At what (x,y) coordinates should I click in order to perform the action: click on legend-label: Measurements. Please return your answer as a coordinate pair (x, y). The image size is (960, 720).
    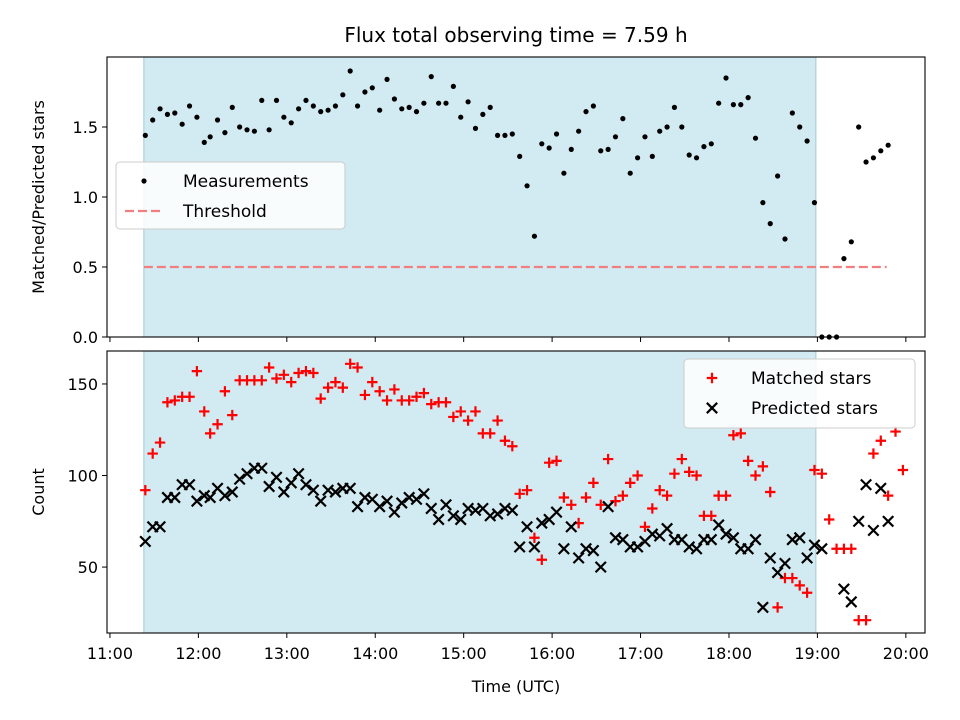
    Looking at the image, I should click on (246, 182).